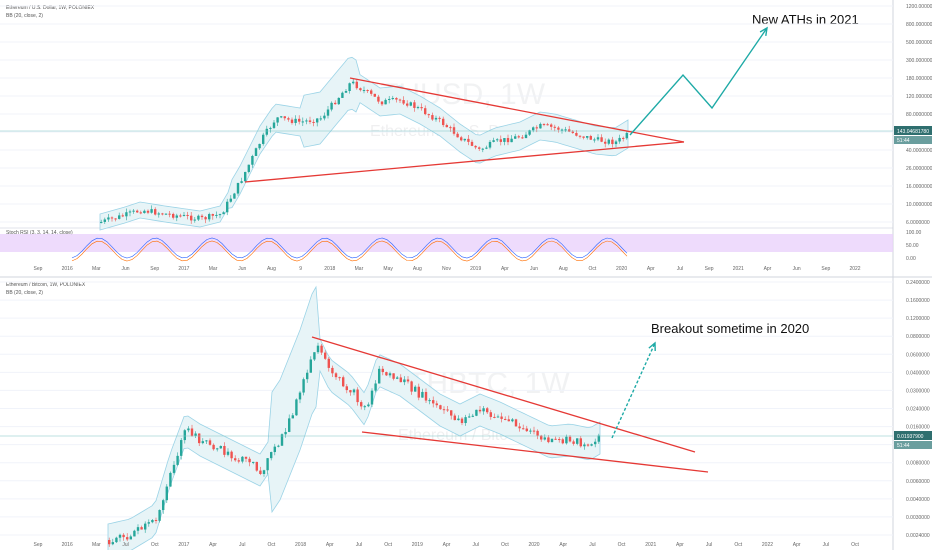 This screenshot has width=932, height=550. Describe the element at coordinates (39, 233) in the screenshot. I see `rsi-label: Stoch RSI (3, 3, 14, 14, close)` at that location.